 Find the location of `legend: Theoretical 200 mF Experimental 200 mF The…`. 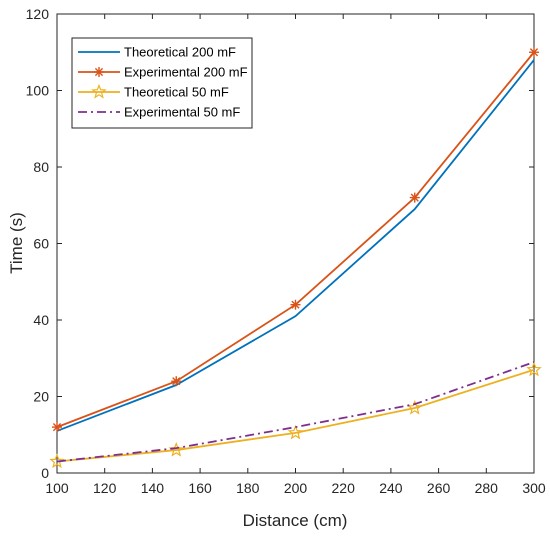

legend: Theoretical 200 mF Experimental 200 mF The… is located at coordinates (162, 83).